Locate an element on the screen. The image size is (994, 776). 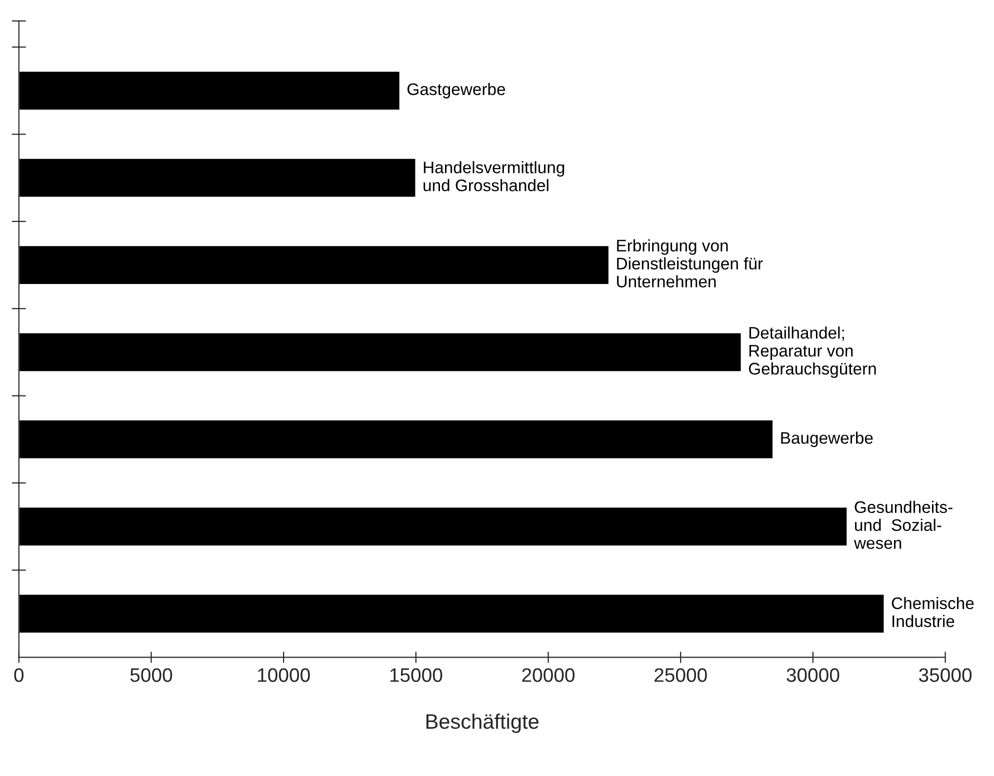
x-axis-title: Beschäftigte is located at coordinates (482, 724).